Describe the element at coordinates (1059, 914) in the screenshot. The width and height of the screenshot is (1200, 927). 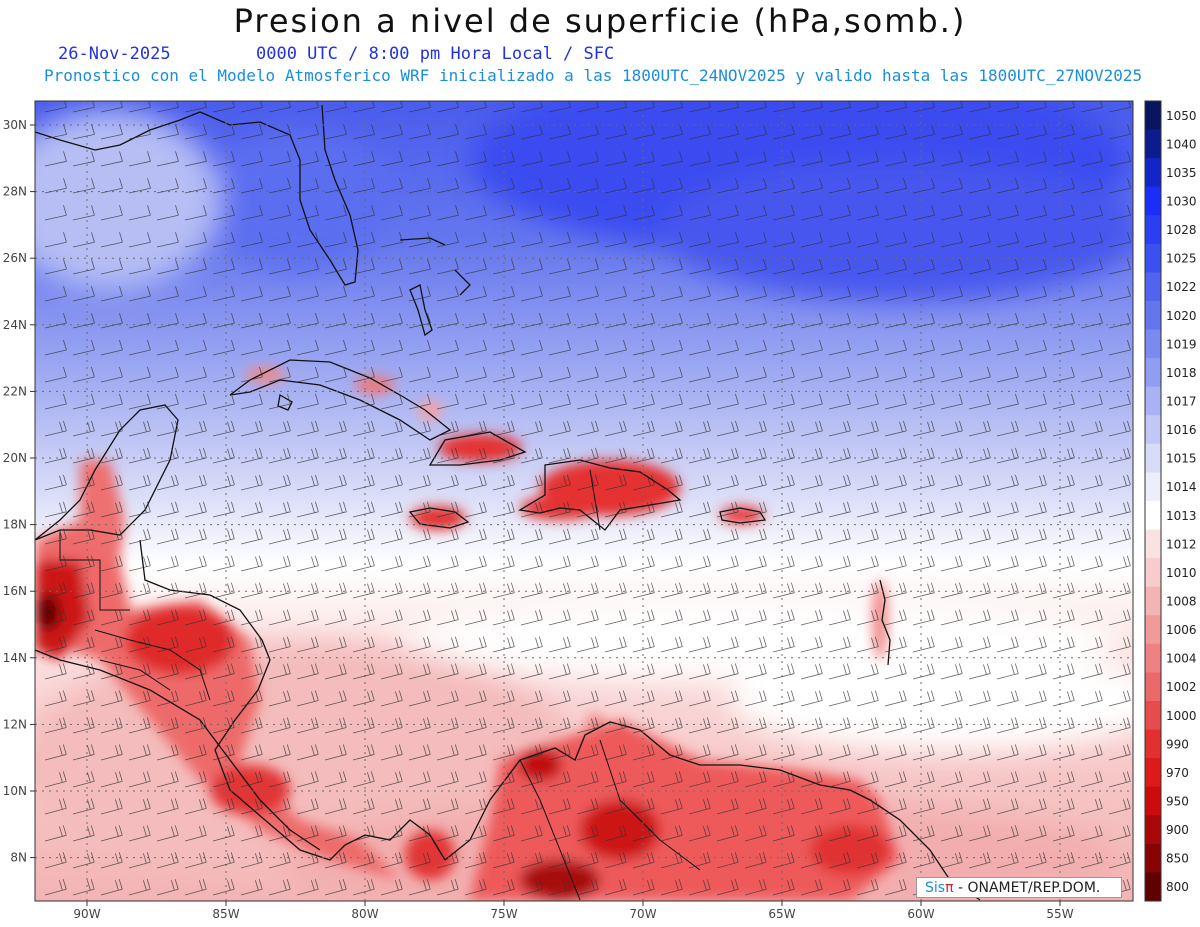
I see `lon-label: 55W` at that location.